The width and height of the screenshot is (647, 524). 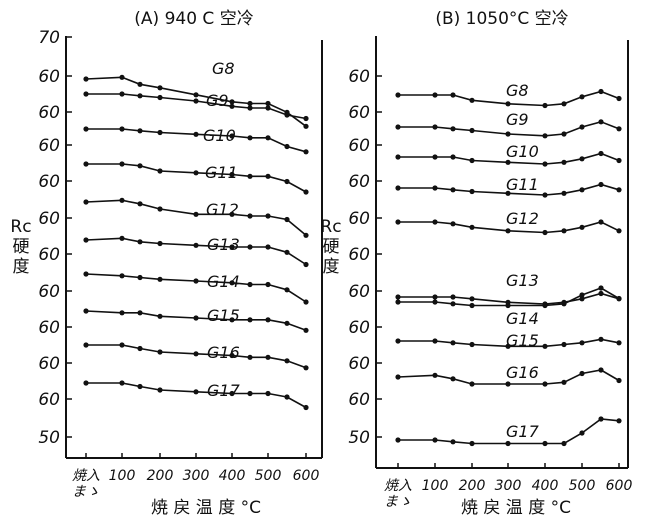 What do you see at coordinates (21, 247) in the screenshot?
I see `y-axis-label: 硬` at bounding box center [21, 247].